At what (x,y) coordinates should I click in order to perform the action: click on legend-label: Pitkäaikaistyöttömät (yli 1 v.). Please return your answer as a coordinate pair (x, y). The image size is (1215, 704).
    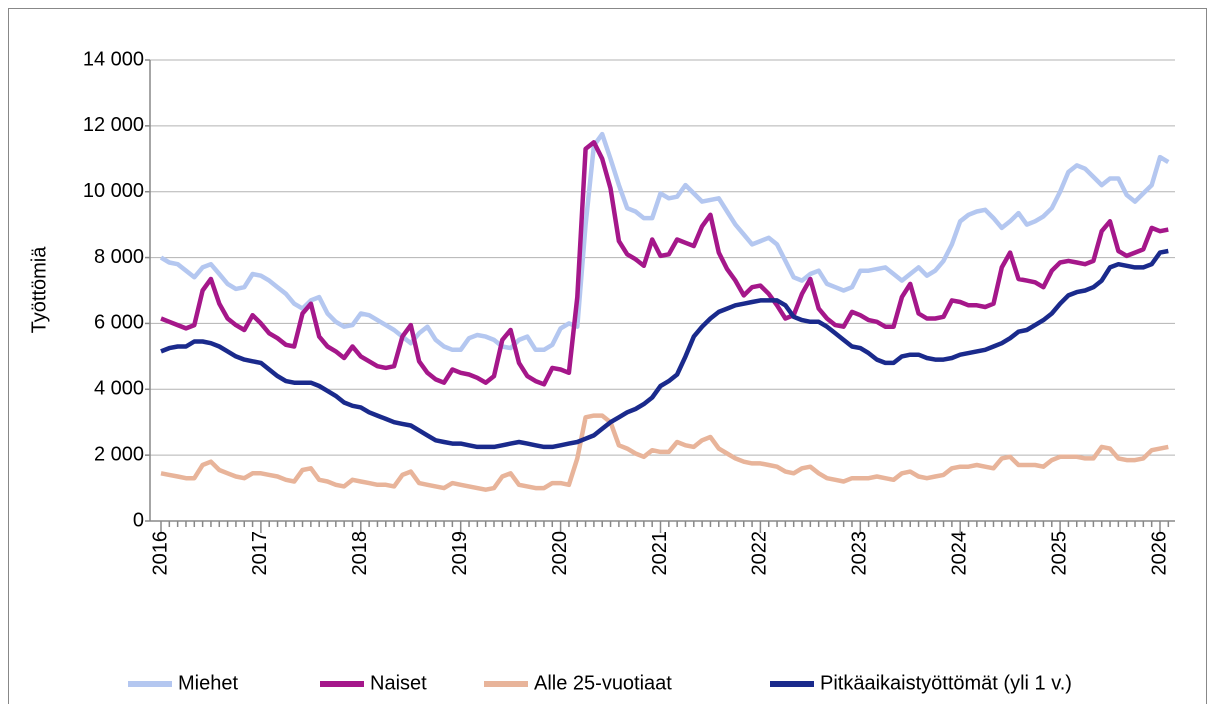
    Looking at the image, I should click on (946, 683).